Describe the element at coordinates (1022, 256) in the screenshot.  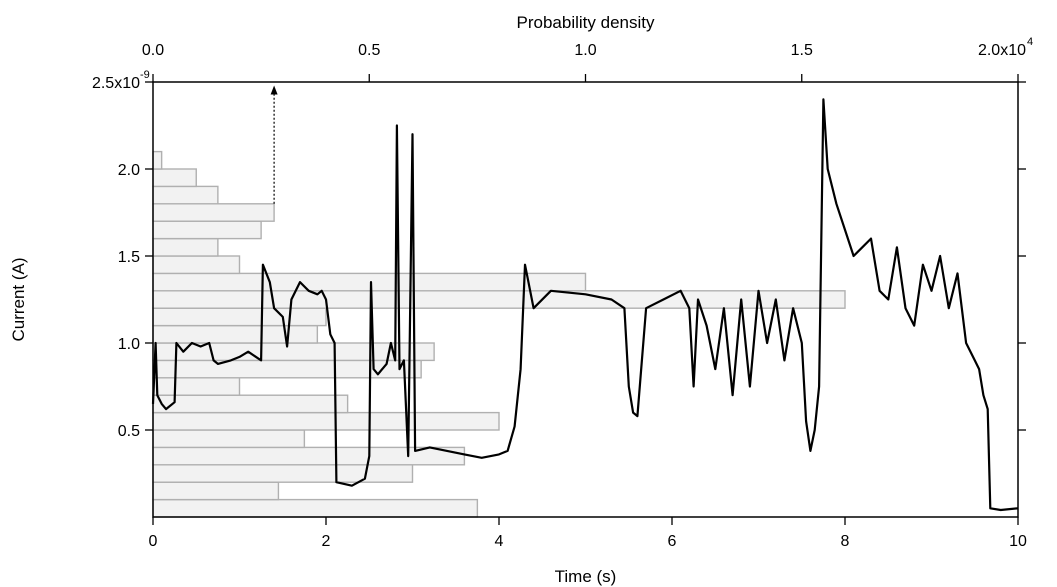
I see `y-axis-right` at that location.